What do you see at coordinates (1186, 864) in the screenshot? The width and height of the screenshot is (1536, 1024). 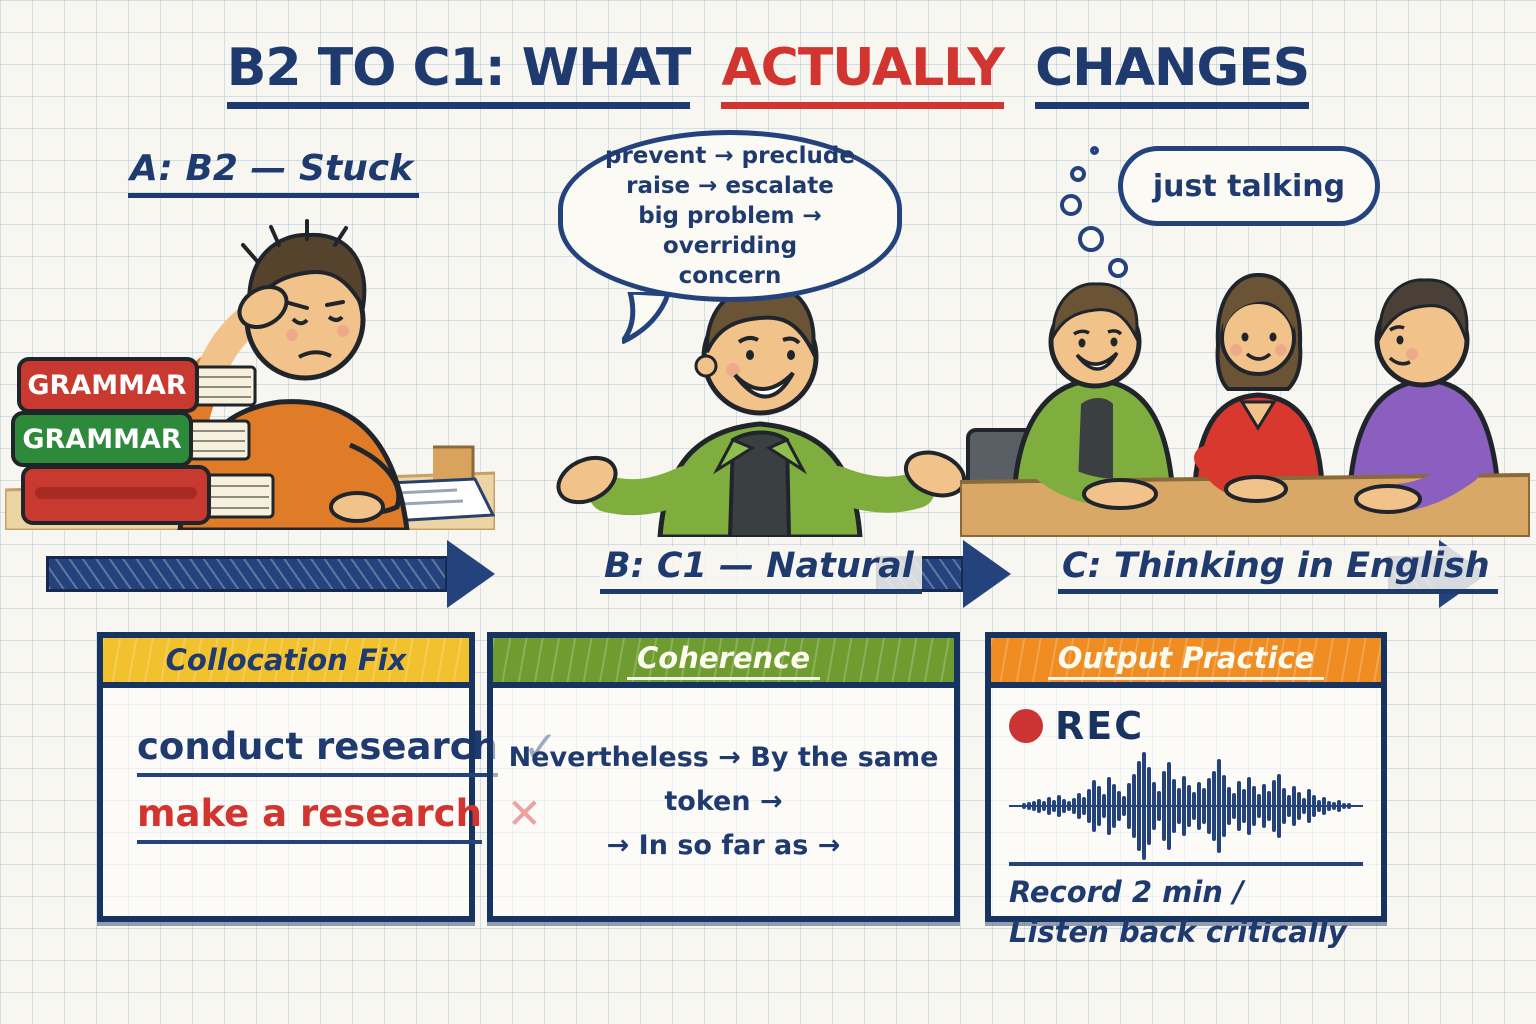 I see `waveform-divider` at bounding box center [1186, 864].